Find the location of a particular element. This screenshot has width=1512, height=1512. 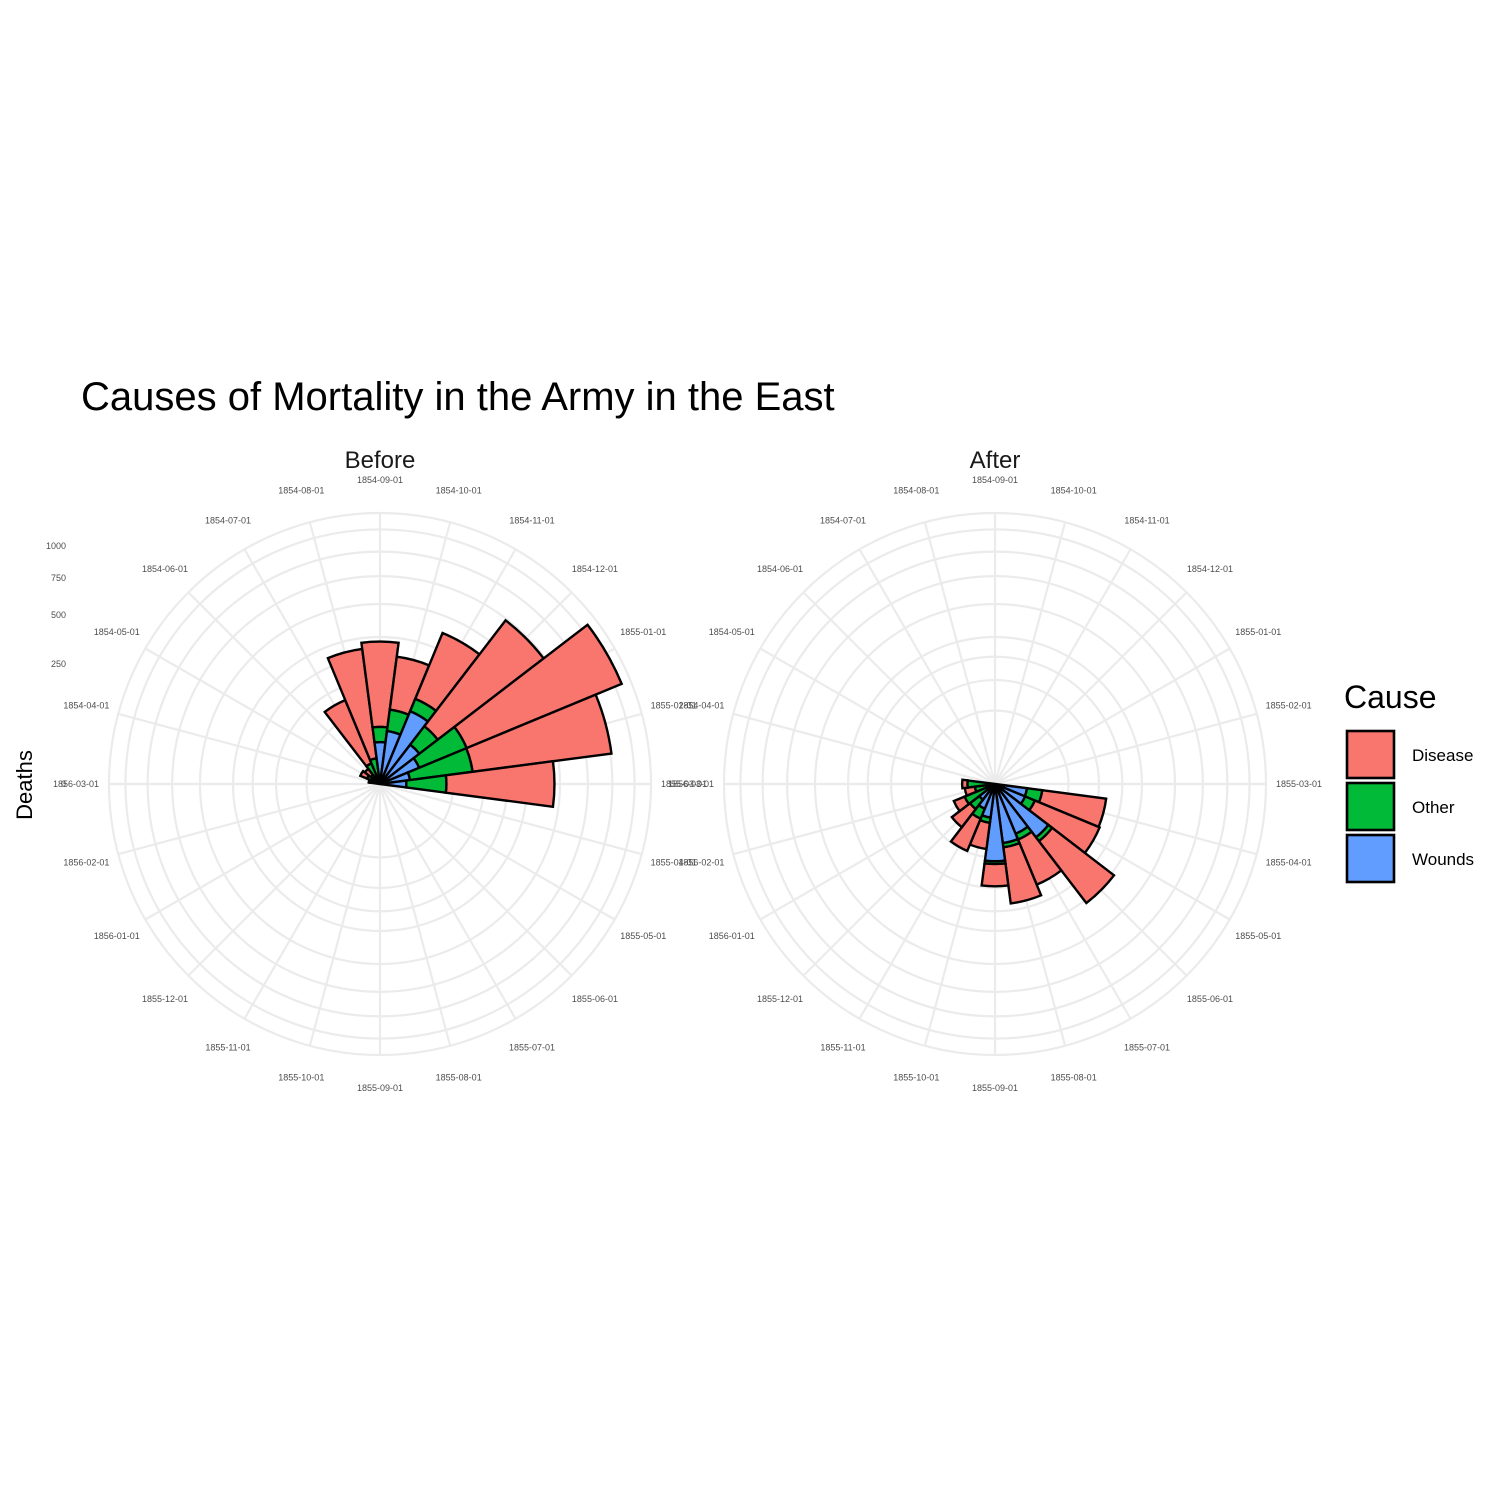

legend-label-other: Other is located at coordinates (1433, 807).